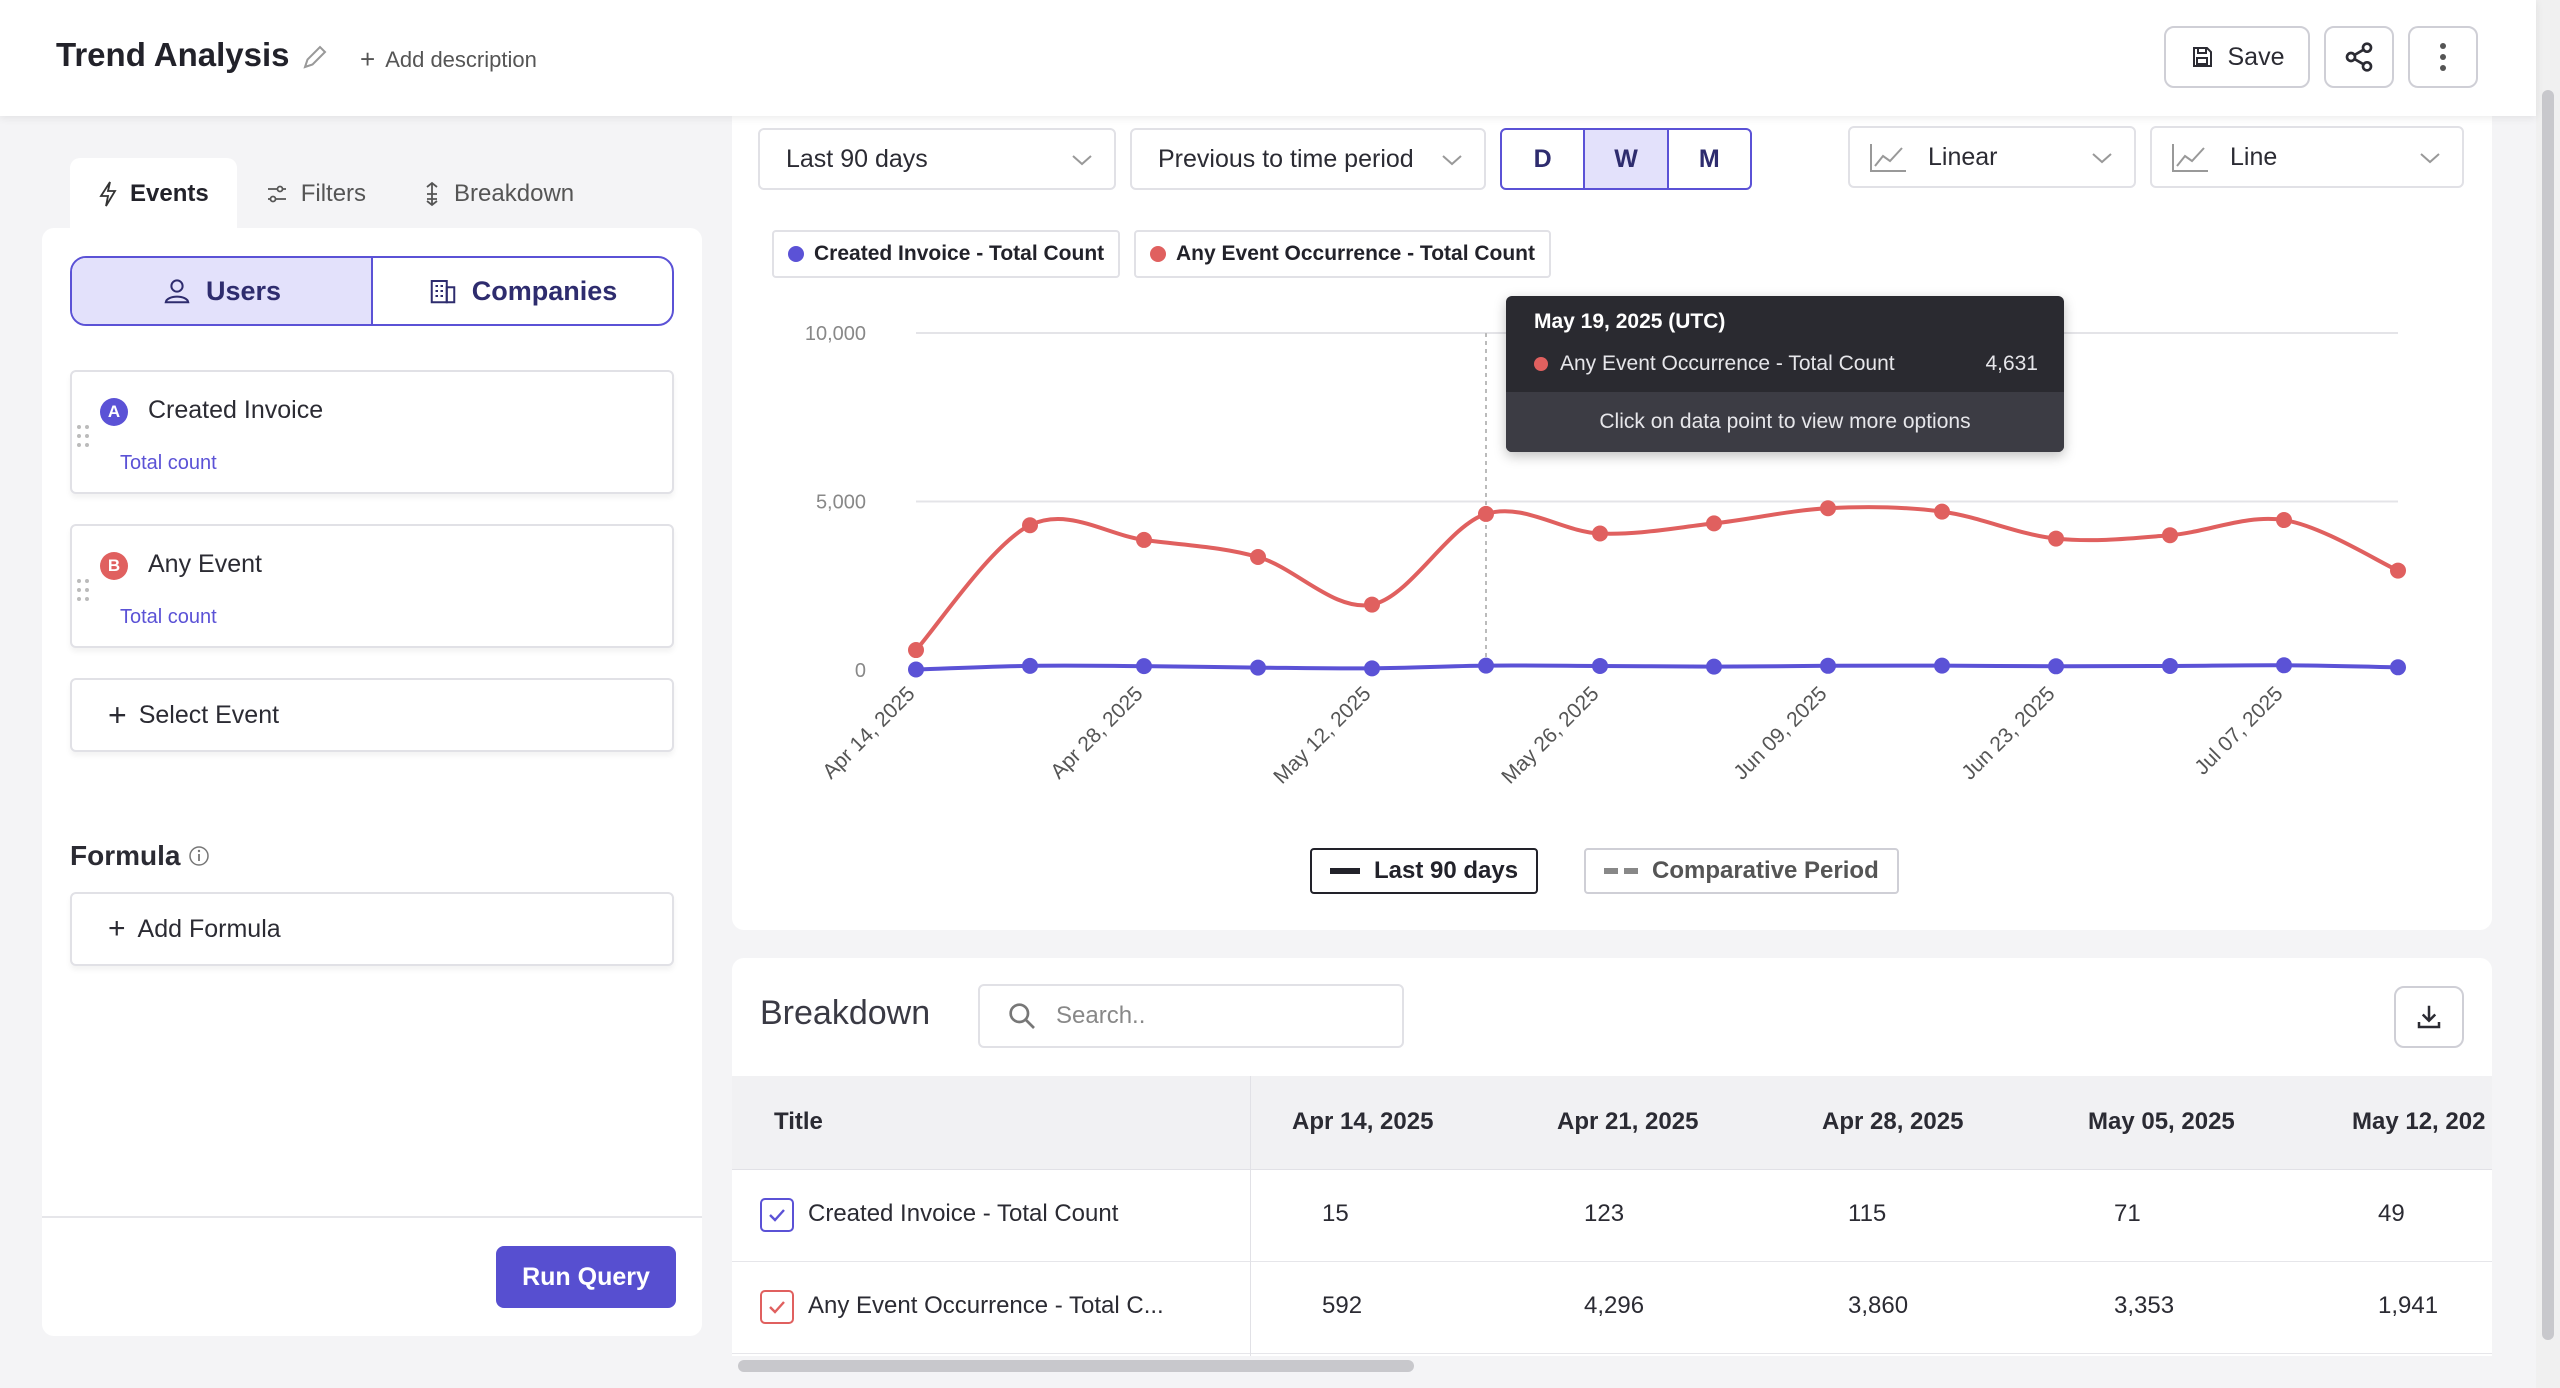 The image size is (2560, 1388). Describe the element at coordinates (117, 928) in the screenshot. I see `plus-icon: +` at that location.